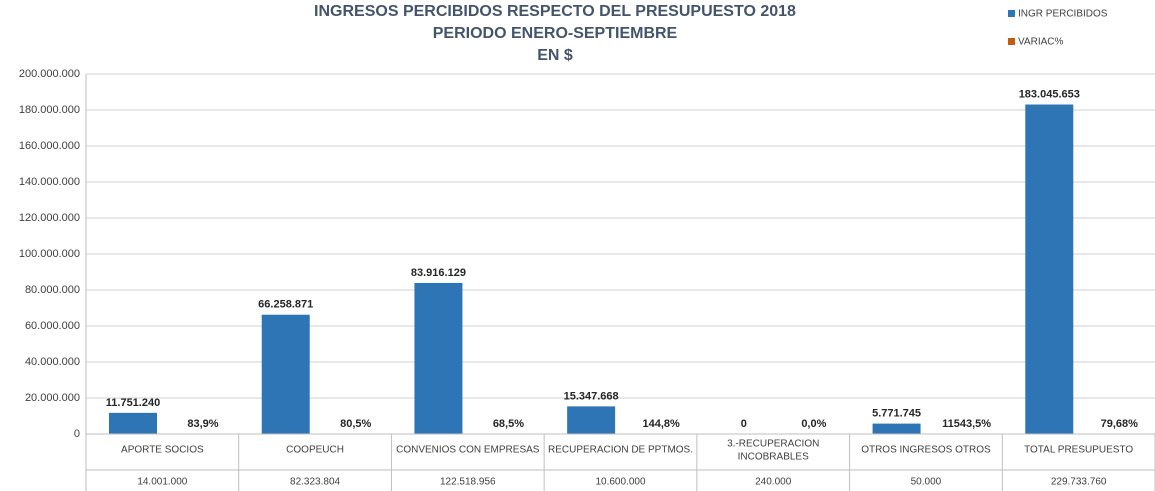 Image resolution: width=1155 pixels, height=491 pixels. What do you see at coordinates (468, 482) in the screenshot?
I see `table-cell: 122.518.956` at bounding box center [468, 482].